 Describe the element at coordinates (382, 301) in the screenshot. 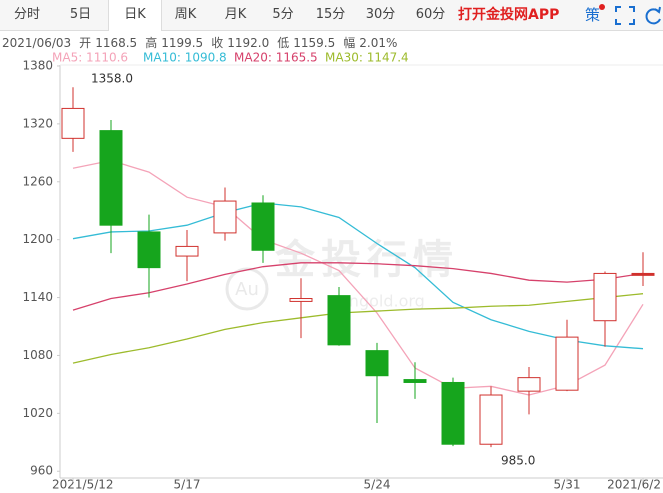

I see `watermark-site: cngold.org` at that location.